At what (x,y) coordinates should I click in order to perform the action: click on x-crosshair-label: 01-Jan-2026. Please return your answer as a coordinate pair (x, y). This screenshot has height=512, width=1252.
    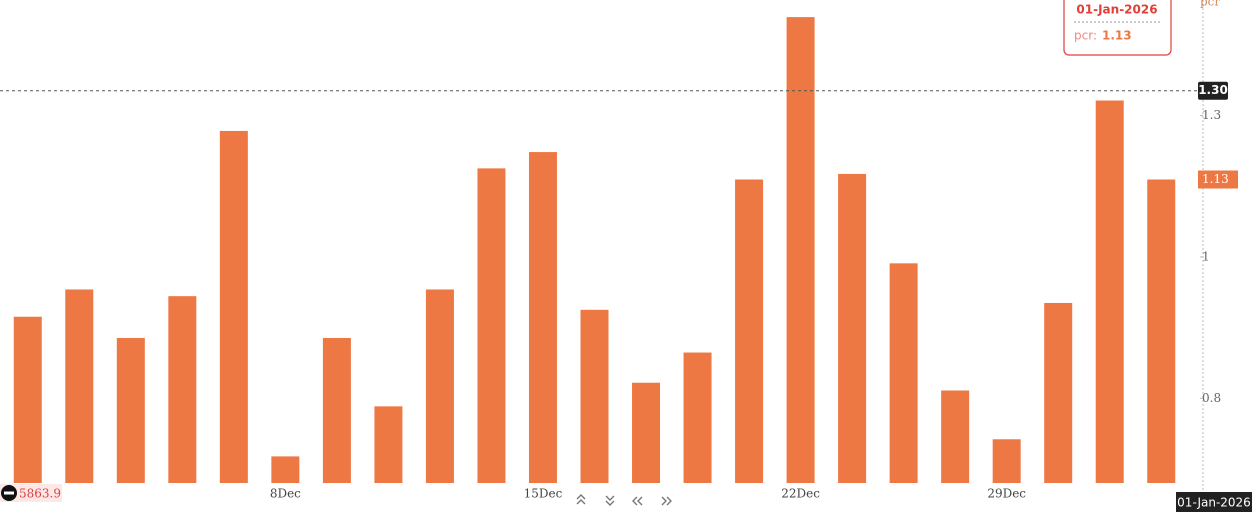
    Looking at the image, I should click on (1214, 503).